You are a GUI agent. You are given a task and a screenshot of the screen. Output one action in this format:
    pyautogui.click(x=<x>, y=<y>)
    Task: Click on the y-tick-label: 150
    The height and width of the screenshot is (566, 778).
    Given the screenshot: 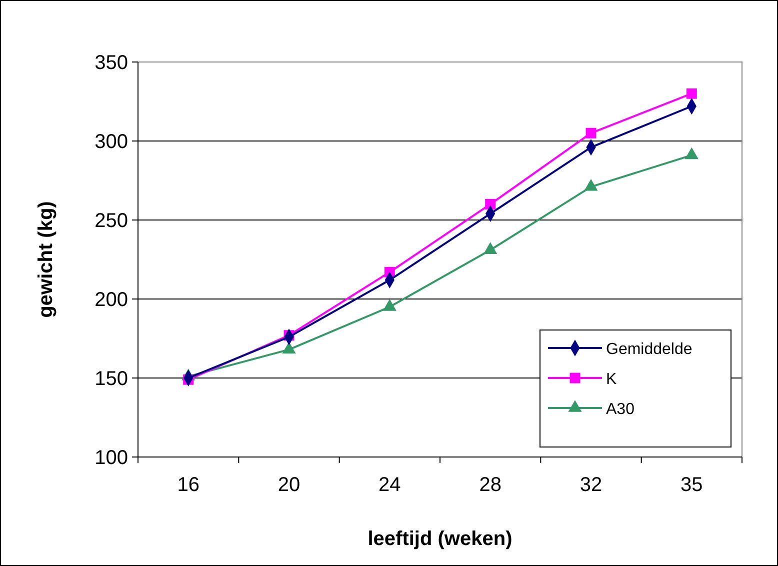 What is the action you would take?
    pyautogui.click(x=111, y=379)
    